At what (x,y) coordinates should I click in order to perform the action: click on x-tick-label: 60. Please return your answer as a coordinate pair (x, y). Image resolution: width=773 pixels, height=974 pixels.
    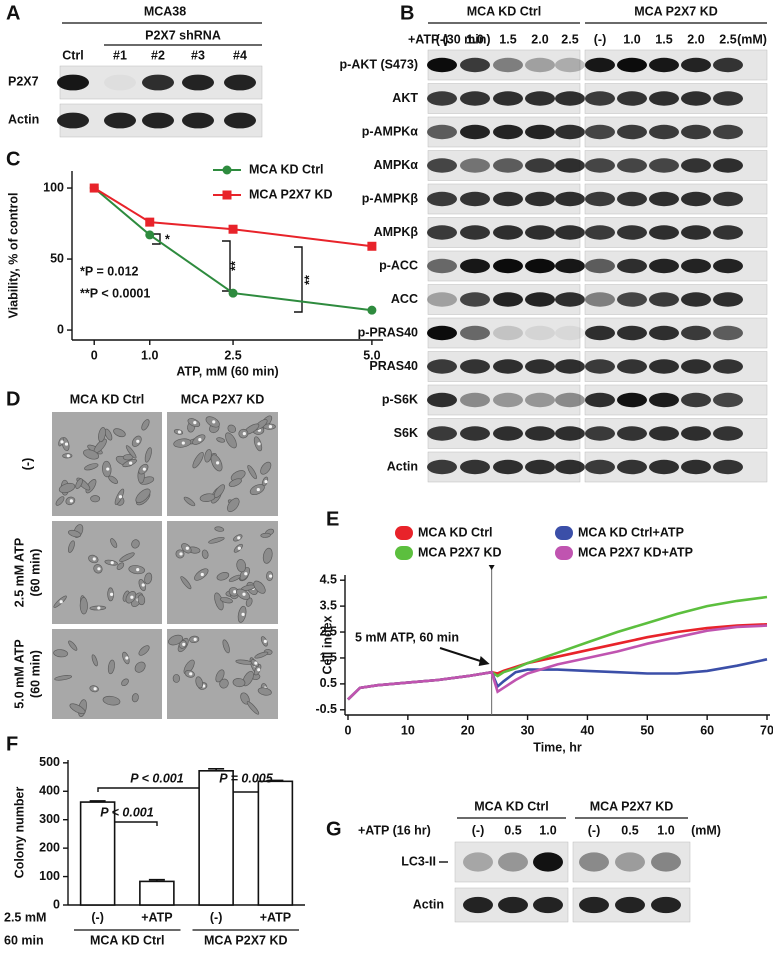
    Looking at the image, I should click on (707, 730).